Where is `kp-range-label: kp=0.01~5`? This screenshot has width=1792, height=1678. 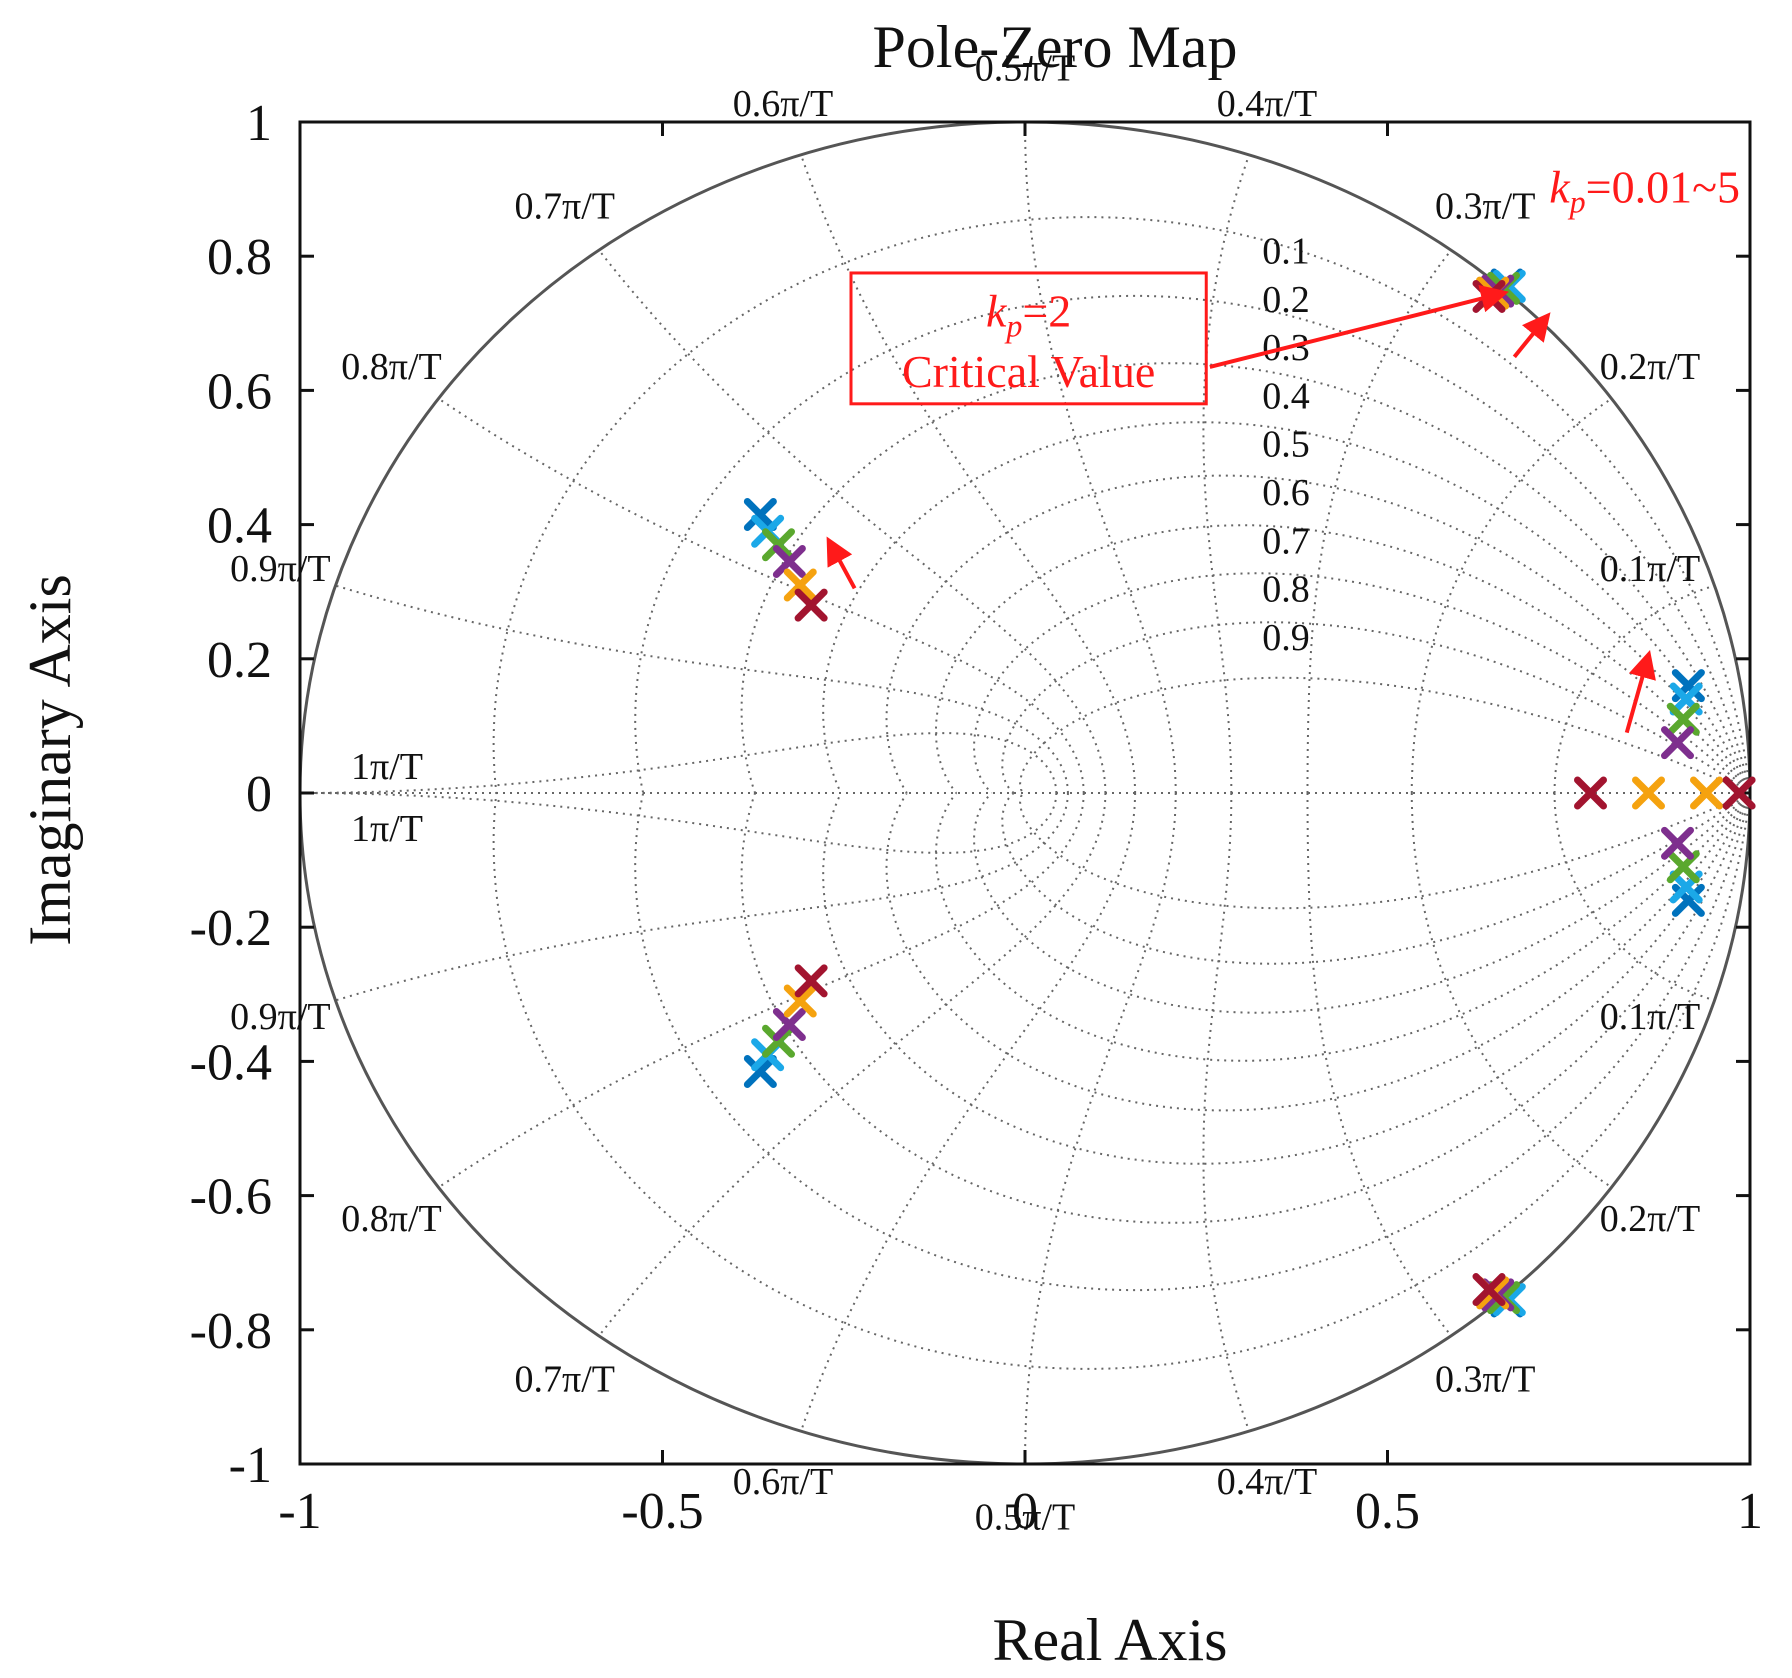
kp-range-label: kp=0.01~5 is located at coordinates (1644, 191).